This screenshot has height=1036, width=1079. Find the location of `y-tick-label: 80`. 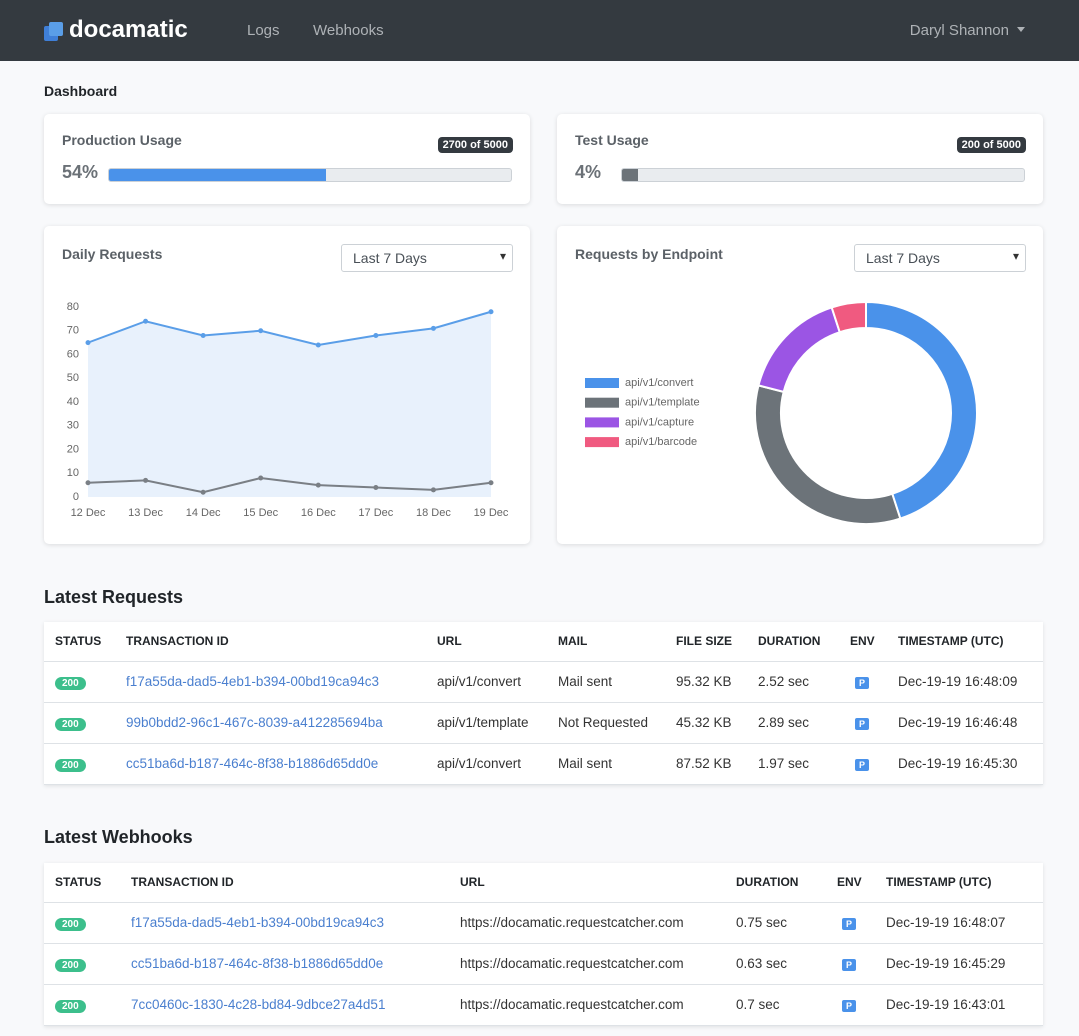

y-tick-label: 80 is located at coordinates (73, 307).